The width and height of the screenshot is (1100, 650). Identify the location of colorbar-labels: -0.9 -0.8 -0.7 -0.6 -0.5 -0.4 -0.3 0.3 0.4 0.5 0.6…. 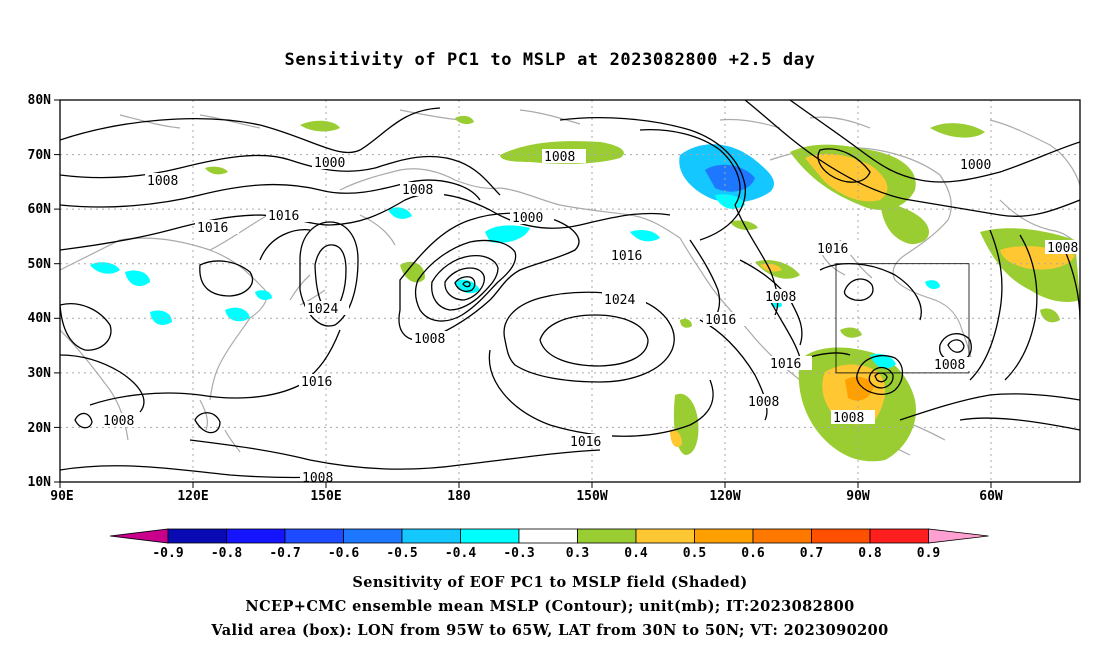
(546, 553).